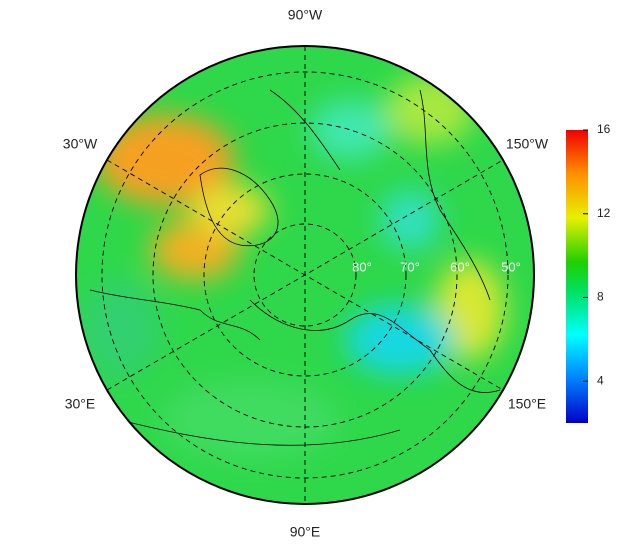 The image size is (625, 552). What do you see at coordinates (600, 380) in the screenshot?
I see `colorbar-tick-label: 4` at bounding box center [600, 380].